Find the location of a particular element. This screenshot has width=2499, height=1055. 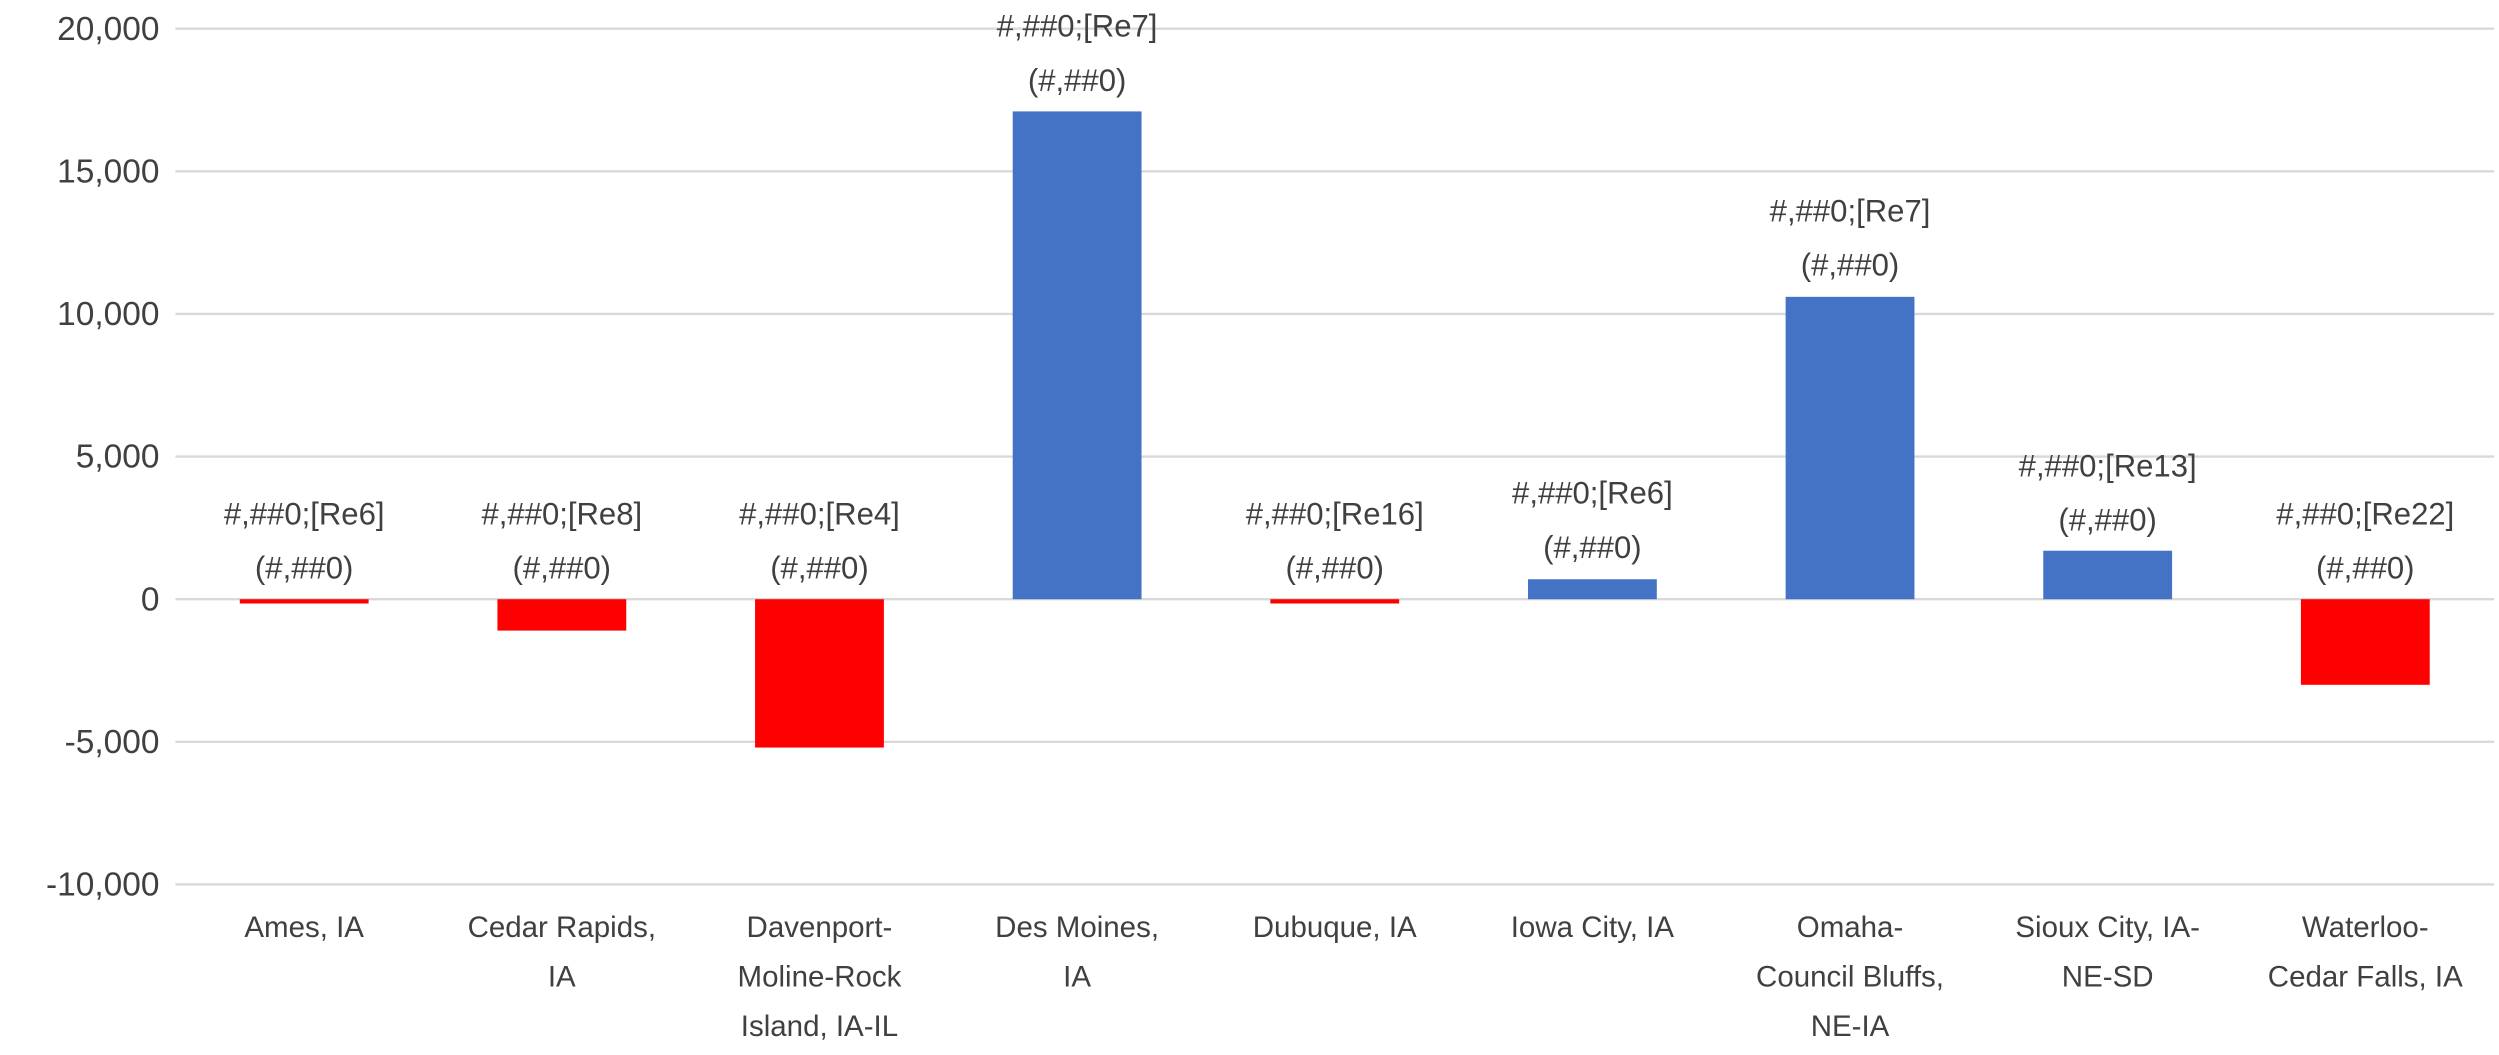

x-tick-label-box: Sioux City, IA- NE-SD is located at coordinates (2107, 951).